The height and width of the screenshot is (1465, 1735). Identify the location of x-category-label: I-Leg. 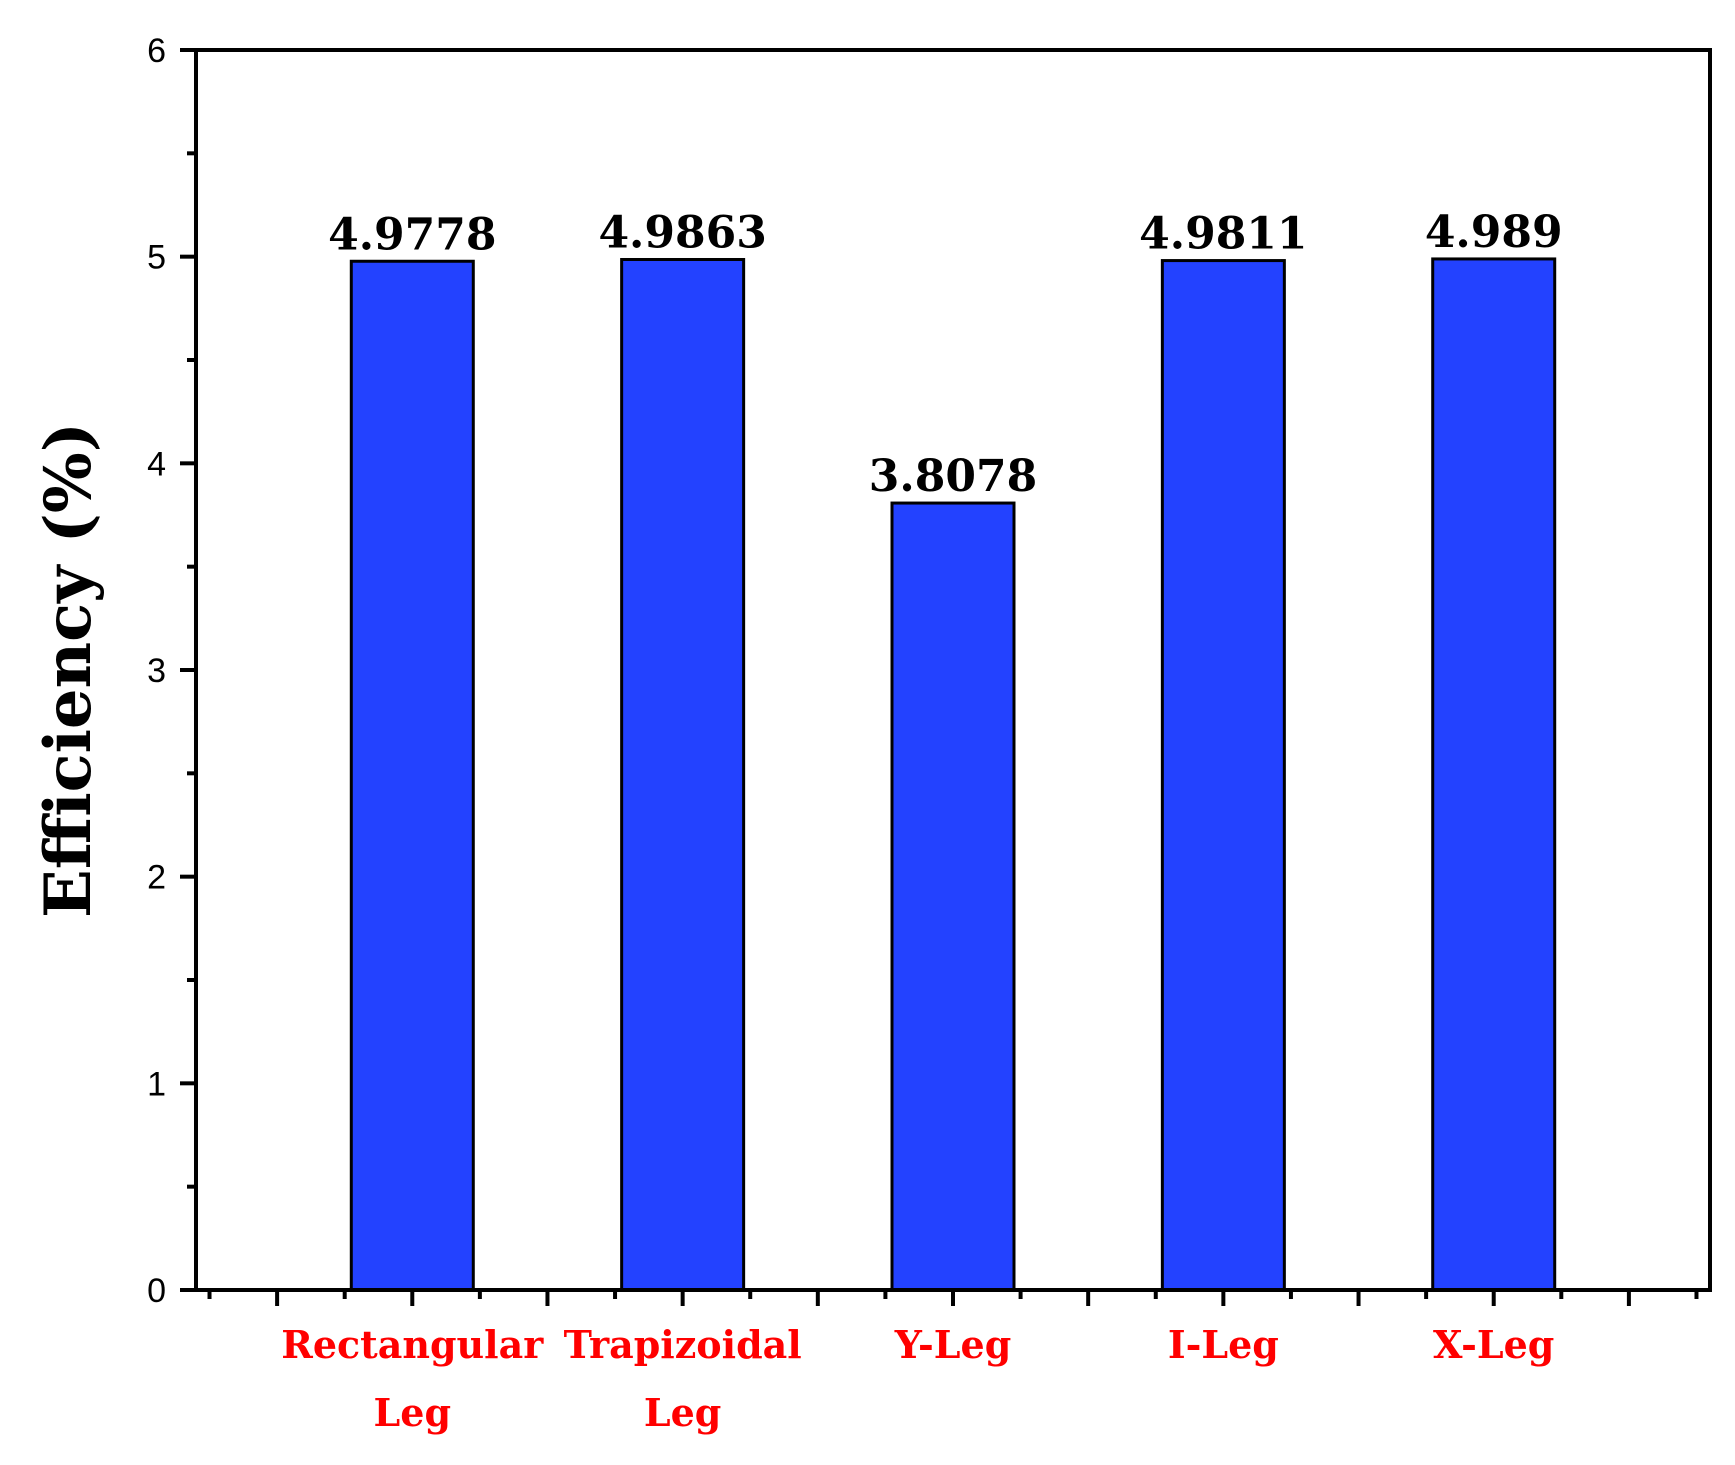
(1223, 1344).